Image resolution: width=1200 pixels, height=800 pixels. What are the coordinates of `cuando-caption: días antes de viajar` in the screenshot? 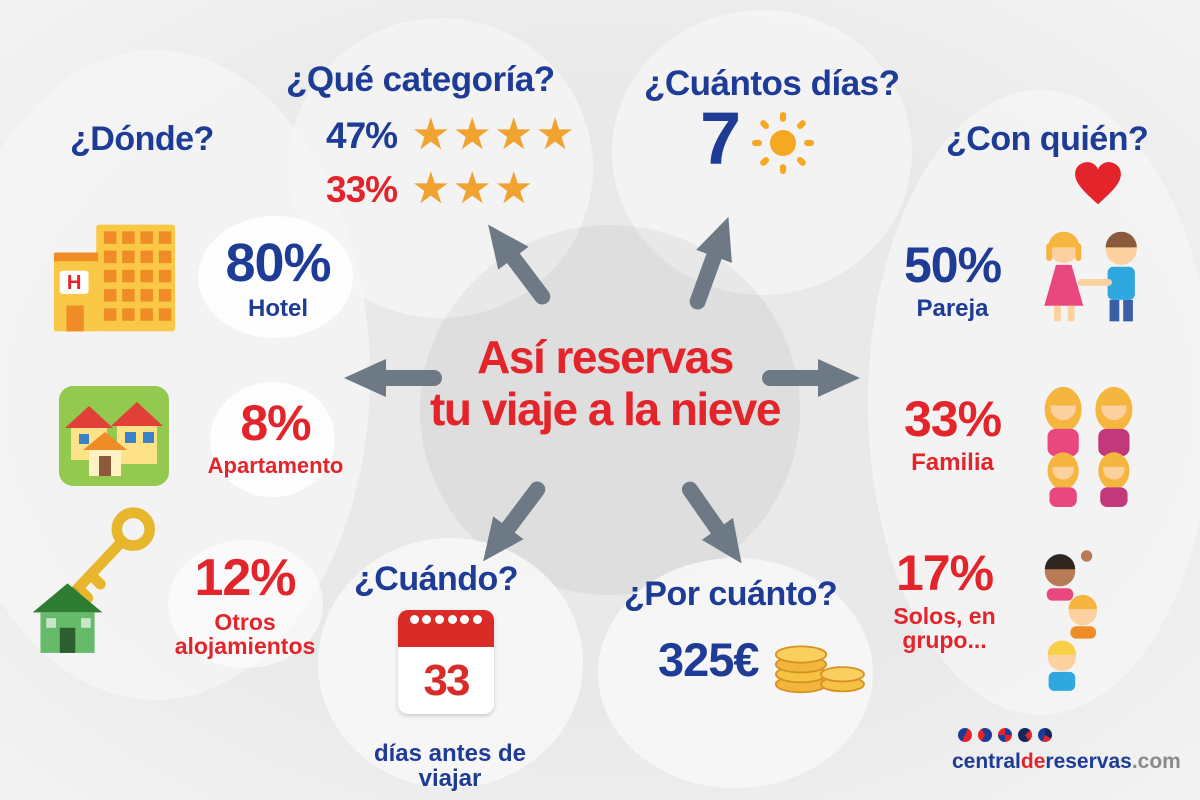 It's located at (450, 766).